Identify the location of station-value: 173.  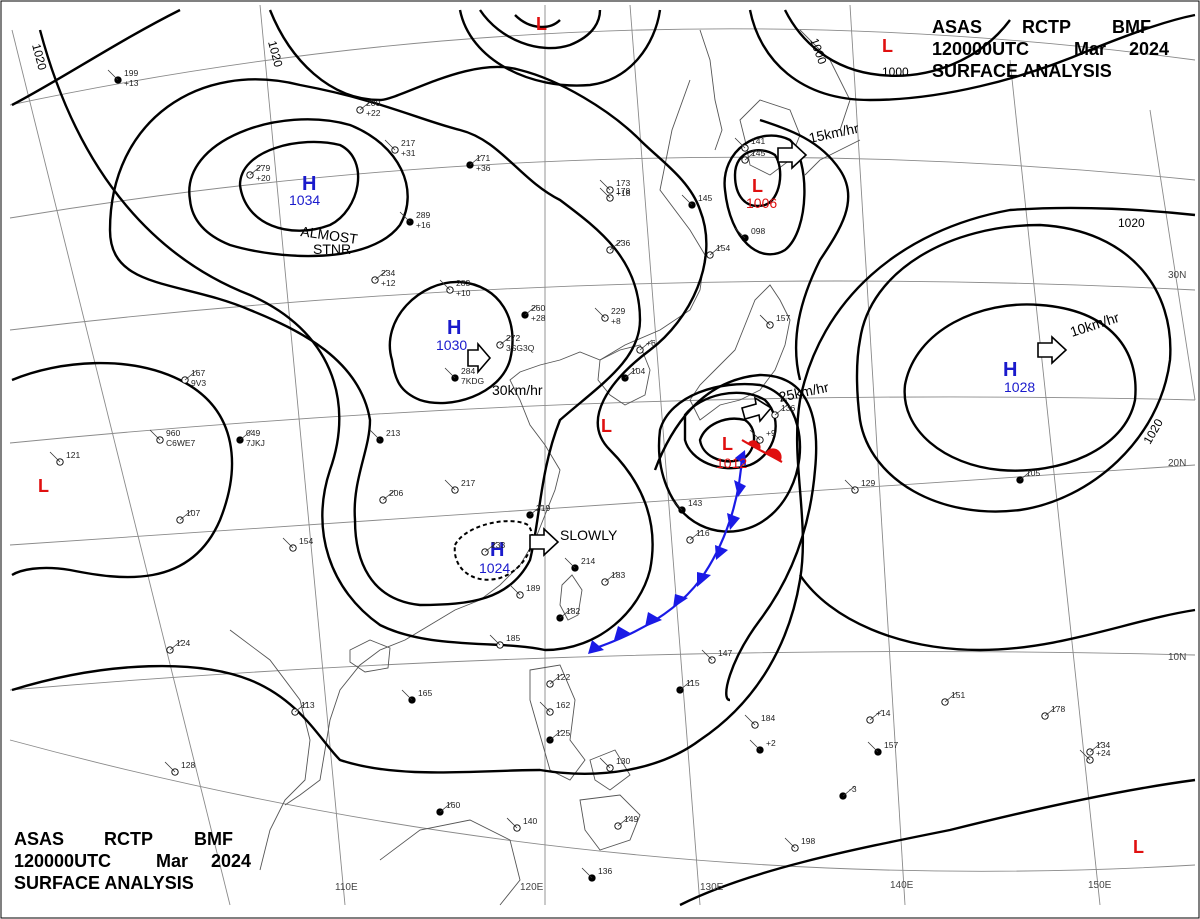
(623, 183).